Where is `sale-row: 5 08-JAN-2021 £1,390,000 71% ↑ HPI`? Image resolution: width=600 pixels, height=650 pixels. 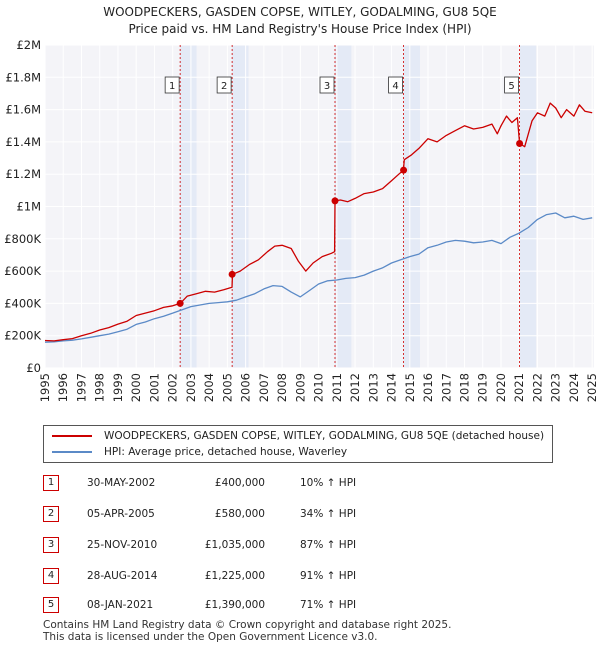
sale-row: 5 08-JAN-2021 £1,390,000 71% ↑ HPI is located at coordinates (303, 605).